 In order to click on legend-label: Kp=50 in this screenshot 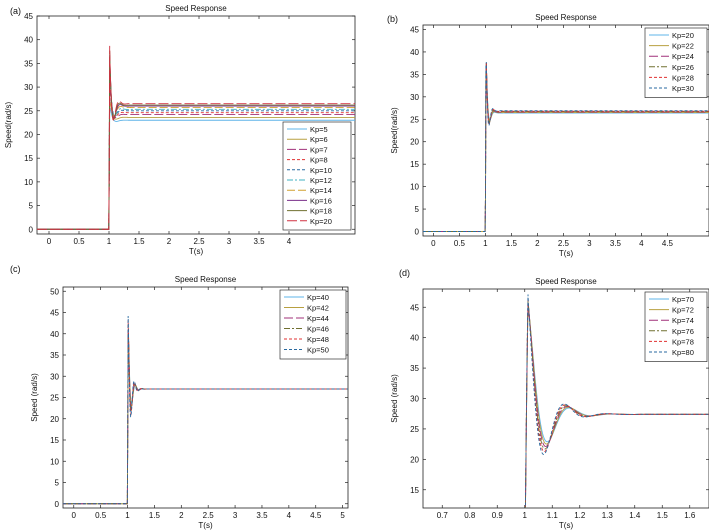, I will do `click(318, 350)`.